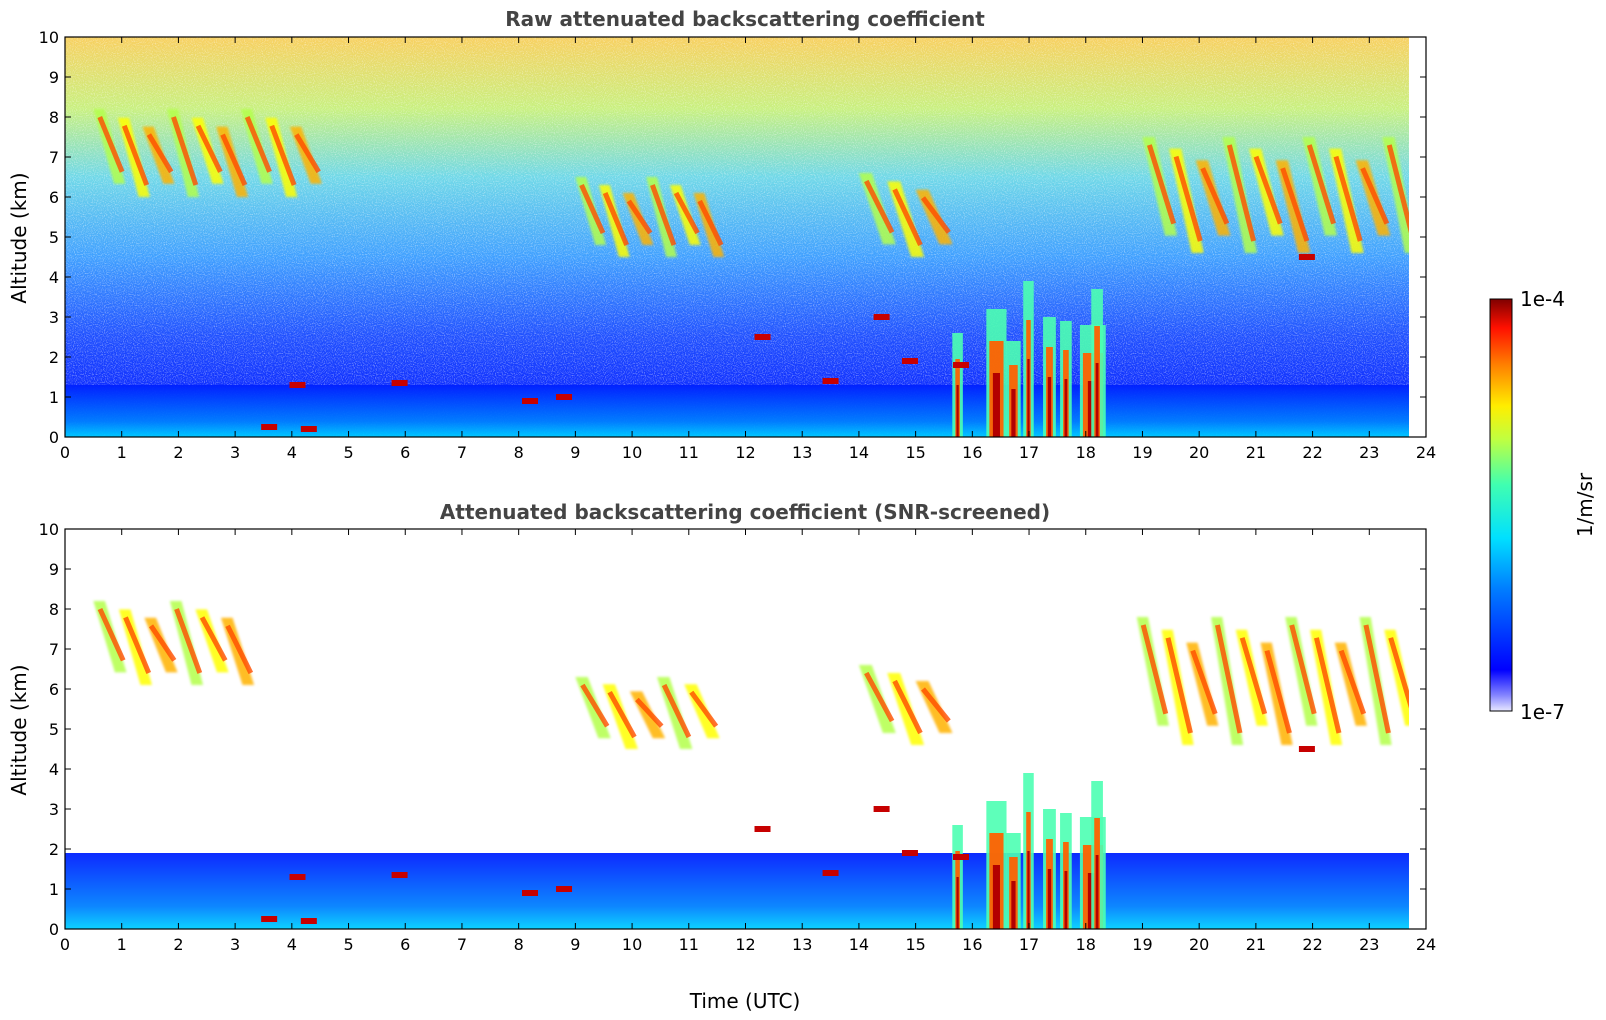 The height and width of the screenshot is (1020, 1606). I want to click on x-tick-label: 14, so click(859, 452).